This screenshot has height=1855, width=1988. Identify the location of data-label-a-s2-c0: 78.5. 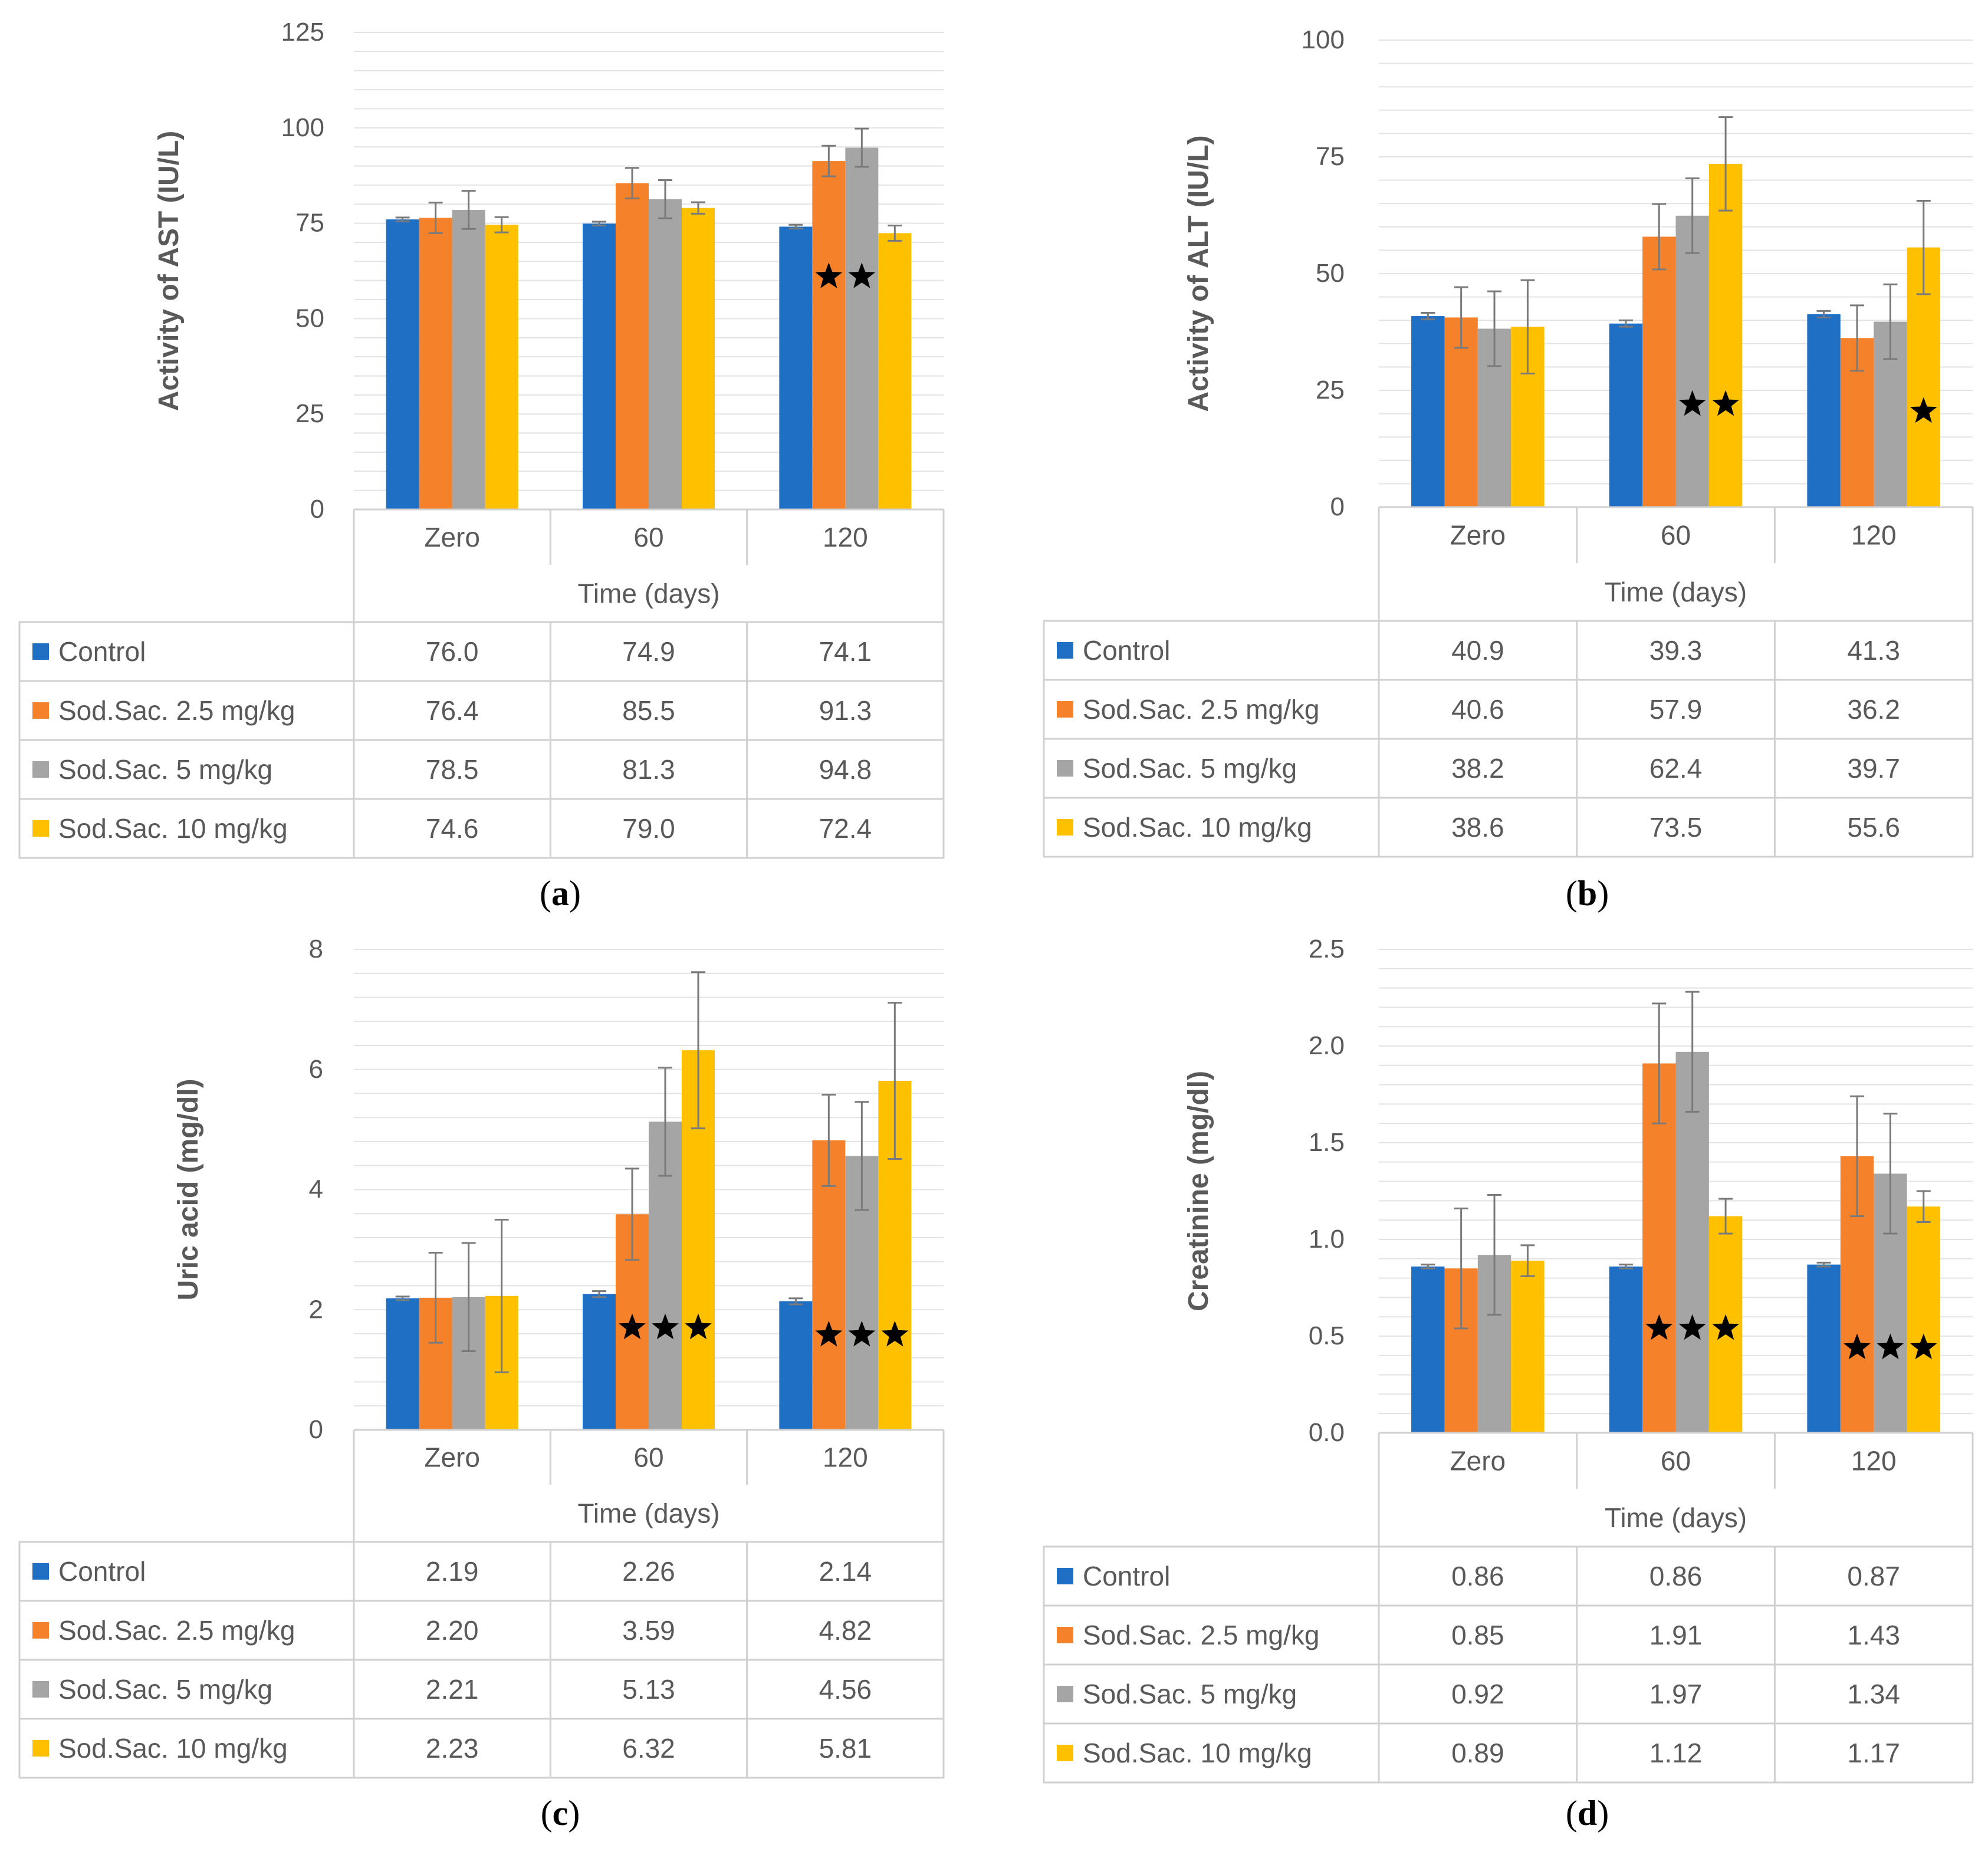
(453, 769).